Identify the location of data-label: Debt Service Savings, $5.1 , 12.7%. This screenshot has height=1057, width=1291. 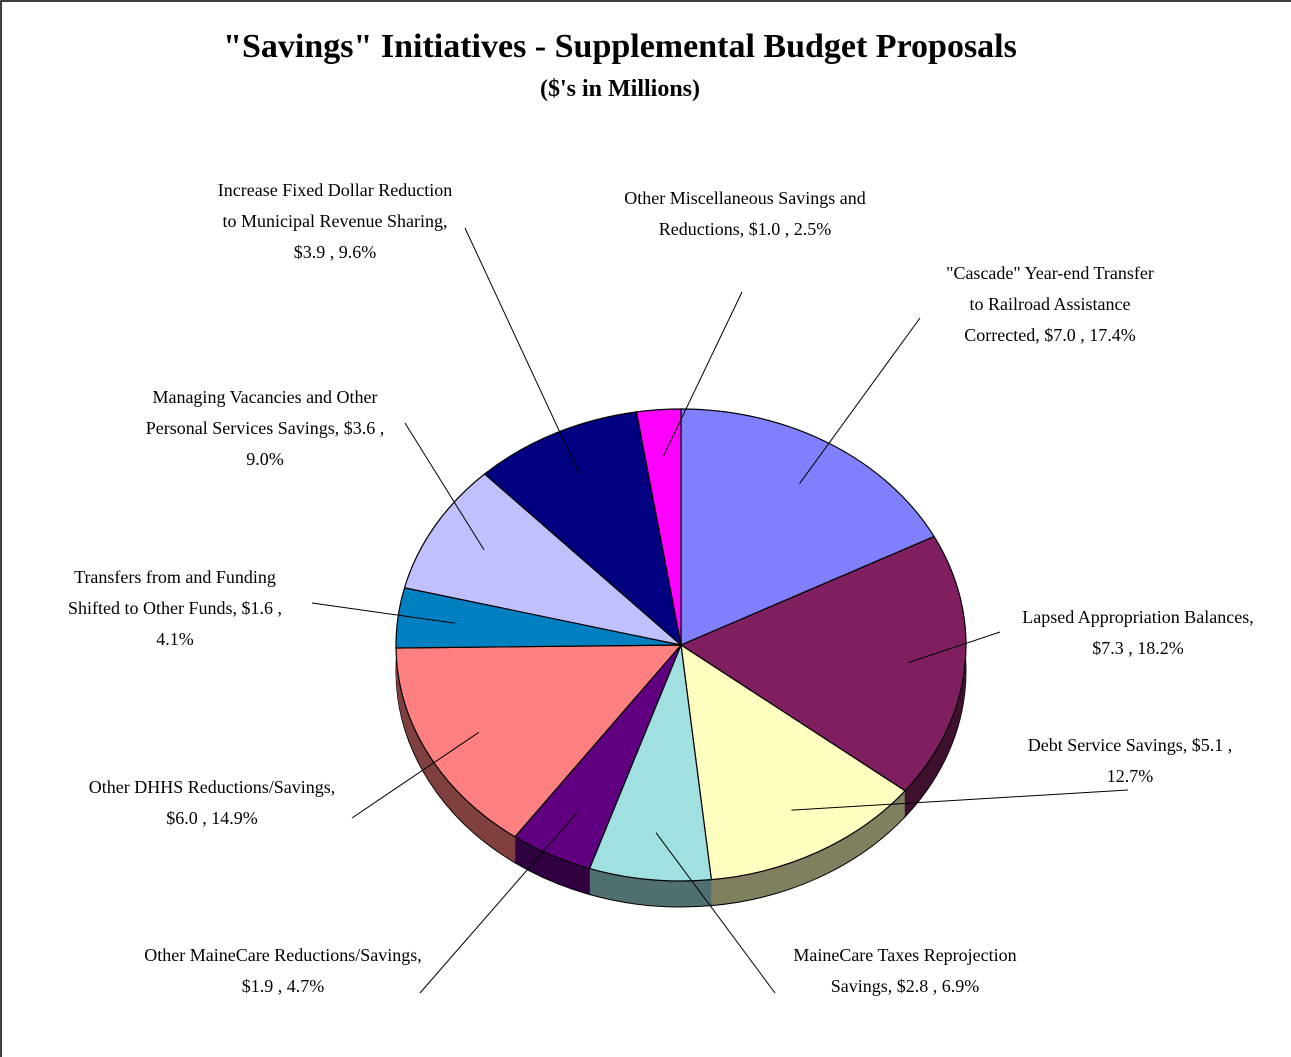
(1130, 760).